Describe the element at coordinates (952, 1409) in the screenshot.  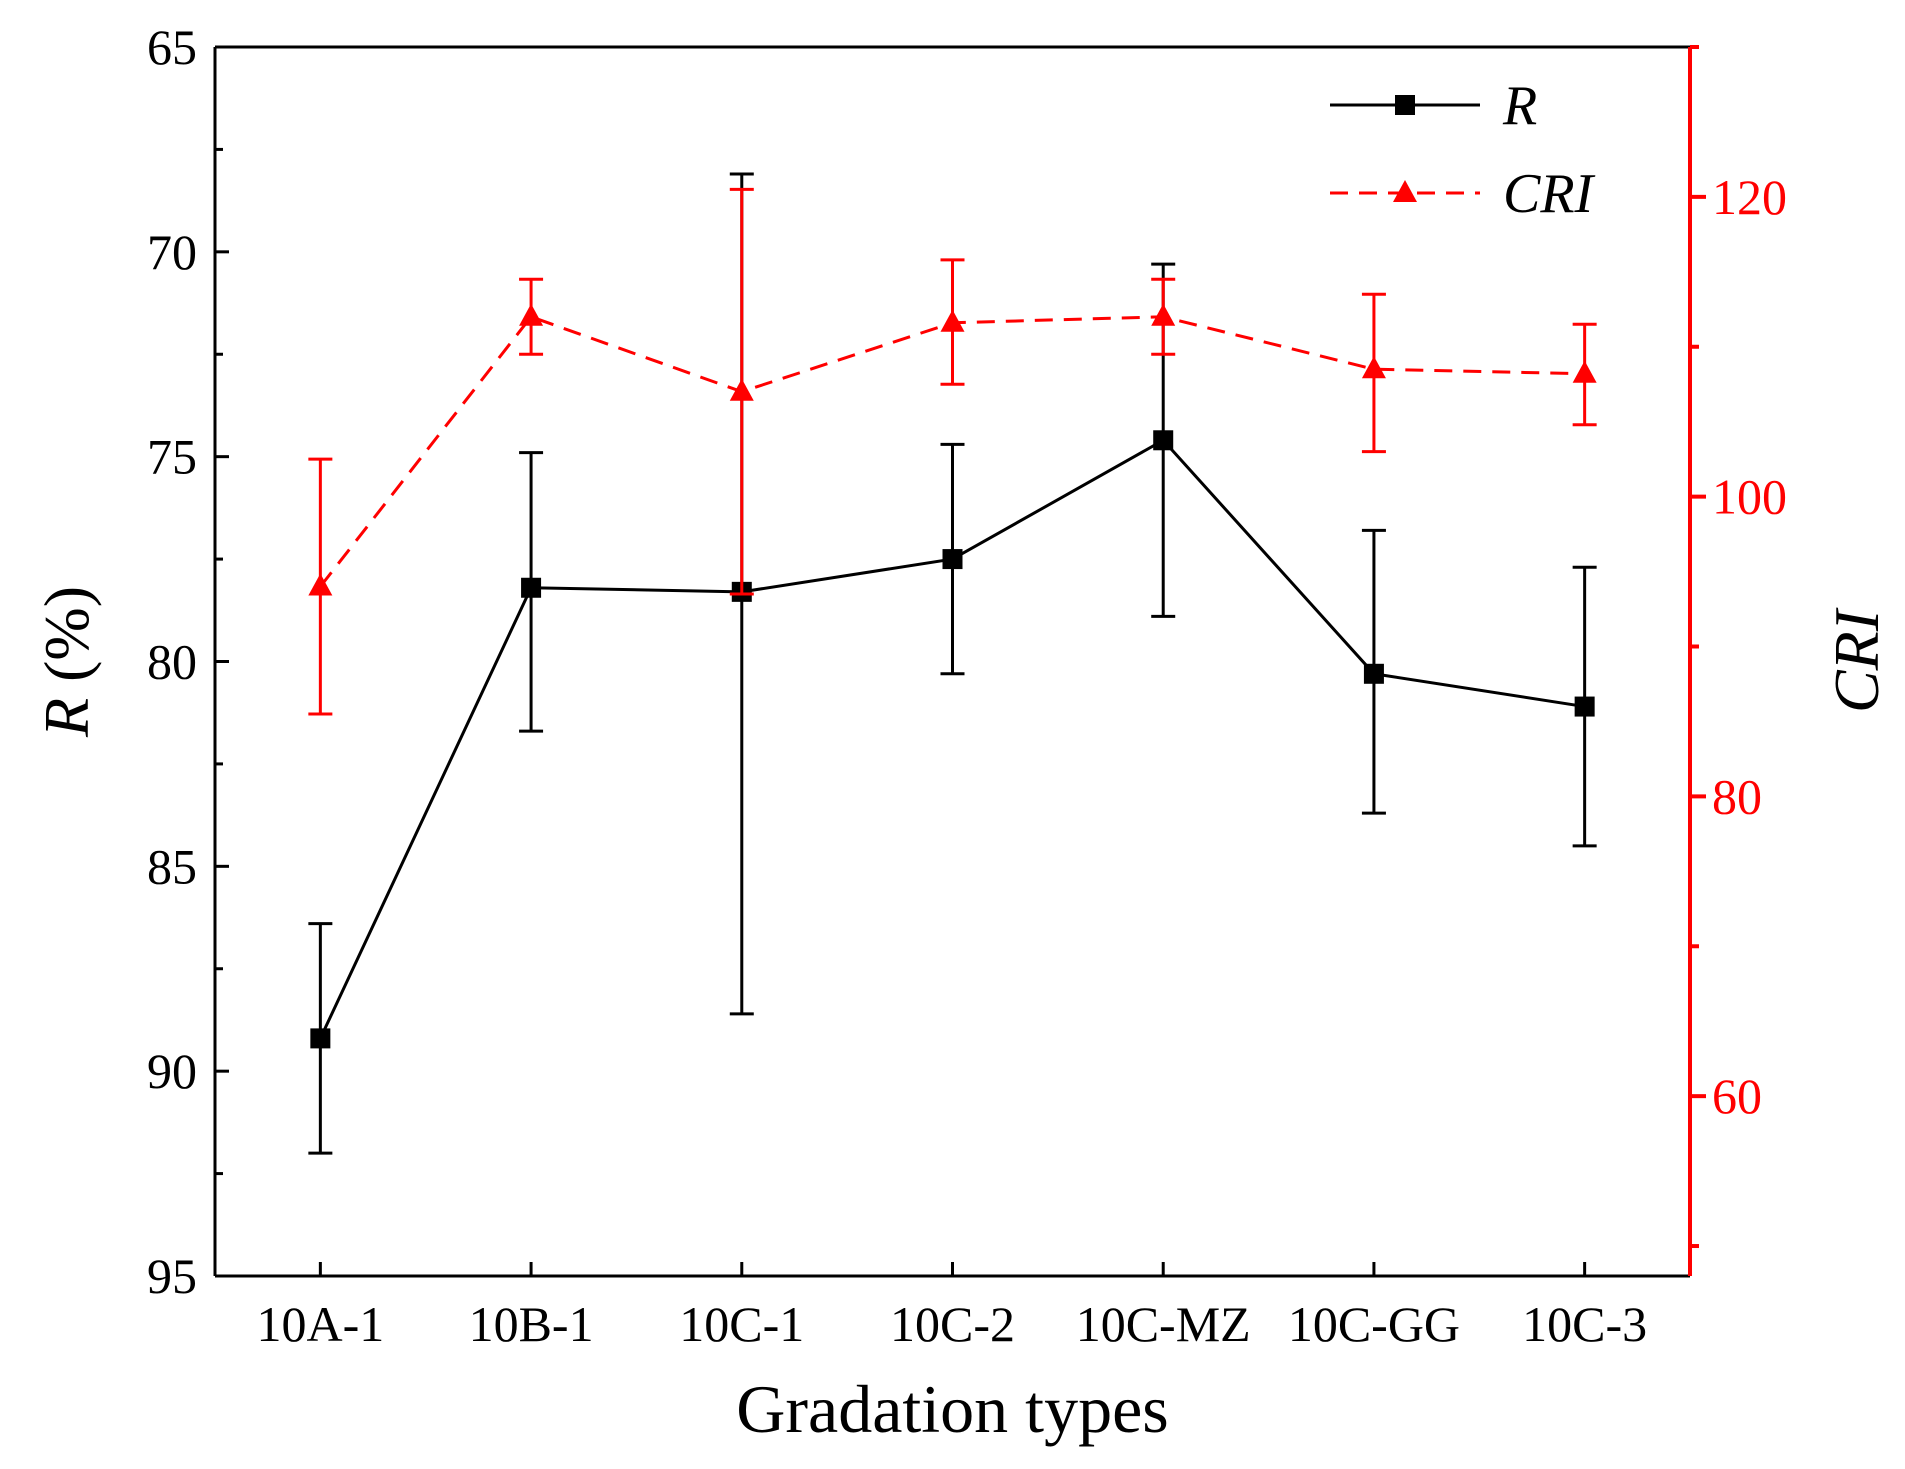
I see `x-axis-title: Gradation types` at that location.